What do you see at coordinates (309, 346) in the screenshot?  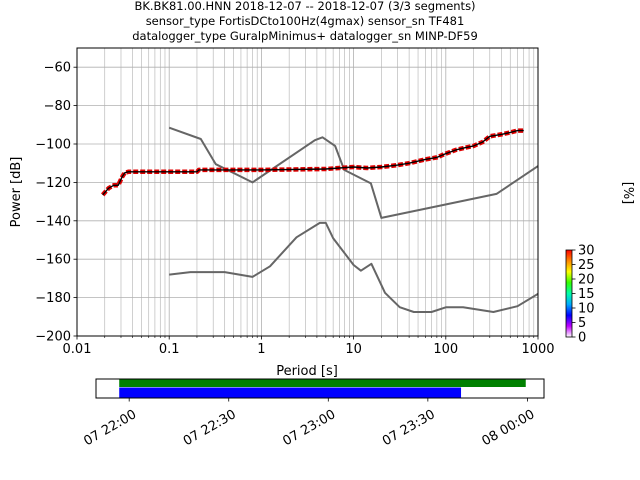 I see `x-axis-ticks: 0.01 0.1 1 10 100 1000` at bounding box center [309, 346].